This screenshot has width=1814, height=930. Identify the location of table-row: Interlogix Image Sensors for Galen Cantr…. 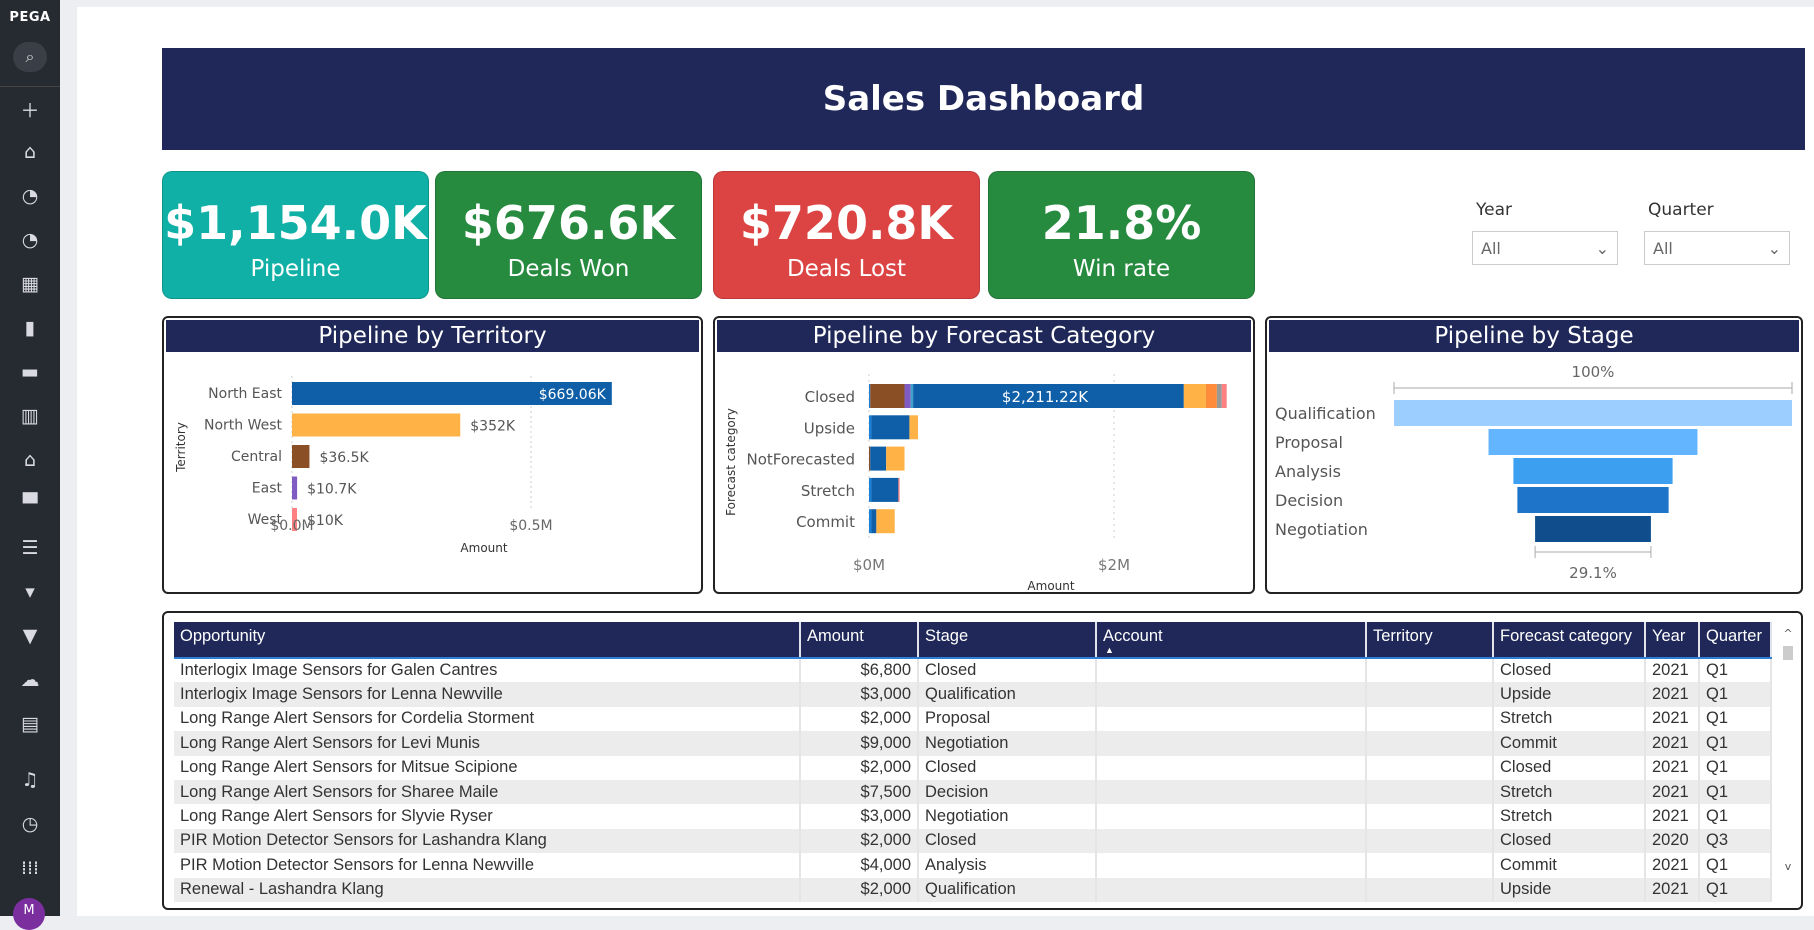
(973, 670).